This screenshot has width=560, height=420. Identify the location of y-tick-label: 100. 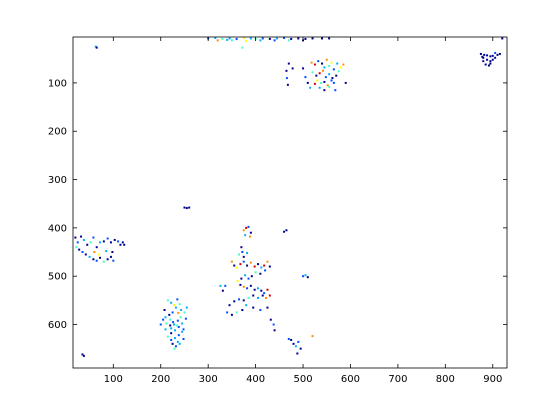
(57, 83).